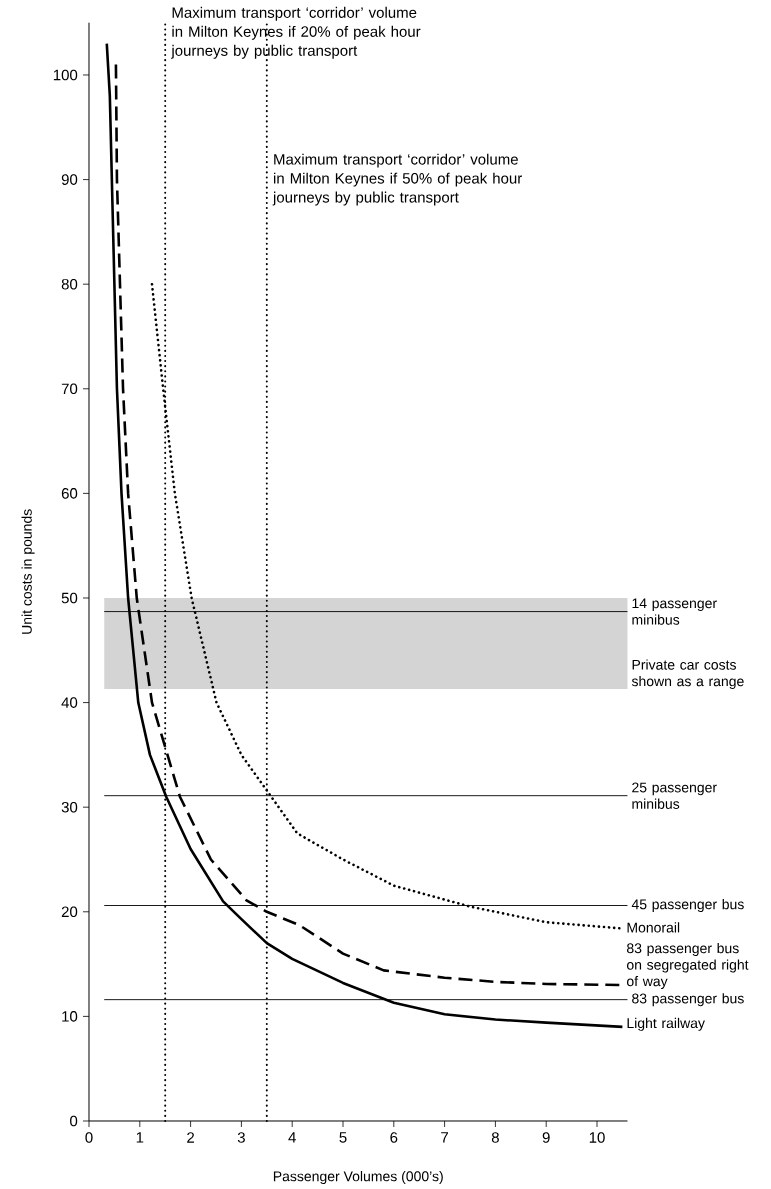 This screenshot has width=771, height=1189. Describe the element at coordinates (343, 1137) in the screenshot. I see `x-tick-label: 5` at that location.